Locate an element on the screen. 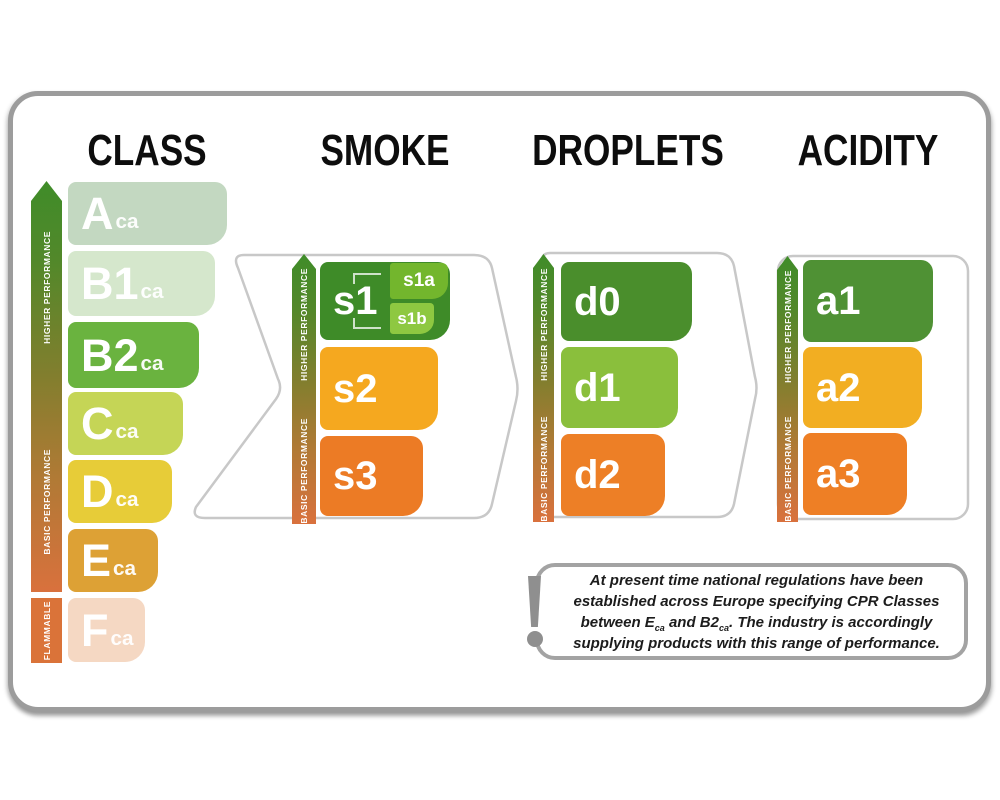 The width and height of the screenshot is (1000, 800). performance-scale-smoke: HIGHER PERFORMANCE BASIC PERFORMANCE is located at coordinates (304, 389).